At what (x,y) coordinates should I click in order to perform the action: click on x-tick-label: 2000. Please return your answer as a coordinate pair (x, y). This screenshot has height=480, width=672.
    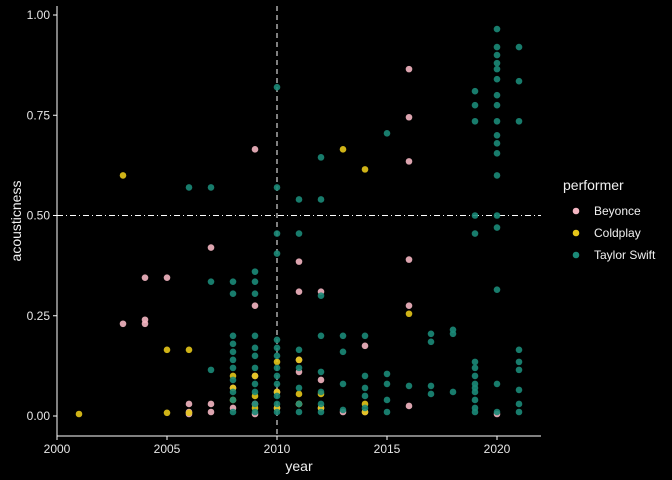
    Looking at the image, I should click on (57, 449).